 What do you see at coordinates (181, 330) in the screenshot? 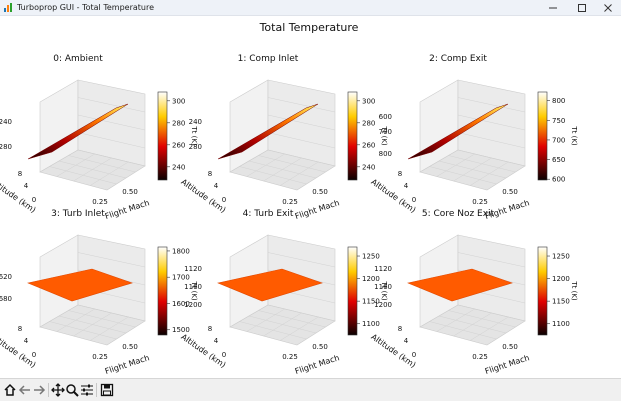
I see `colorbar-tick-label: 1500` at bounding box center [181, 330].